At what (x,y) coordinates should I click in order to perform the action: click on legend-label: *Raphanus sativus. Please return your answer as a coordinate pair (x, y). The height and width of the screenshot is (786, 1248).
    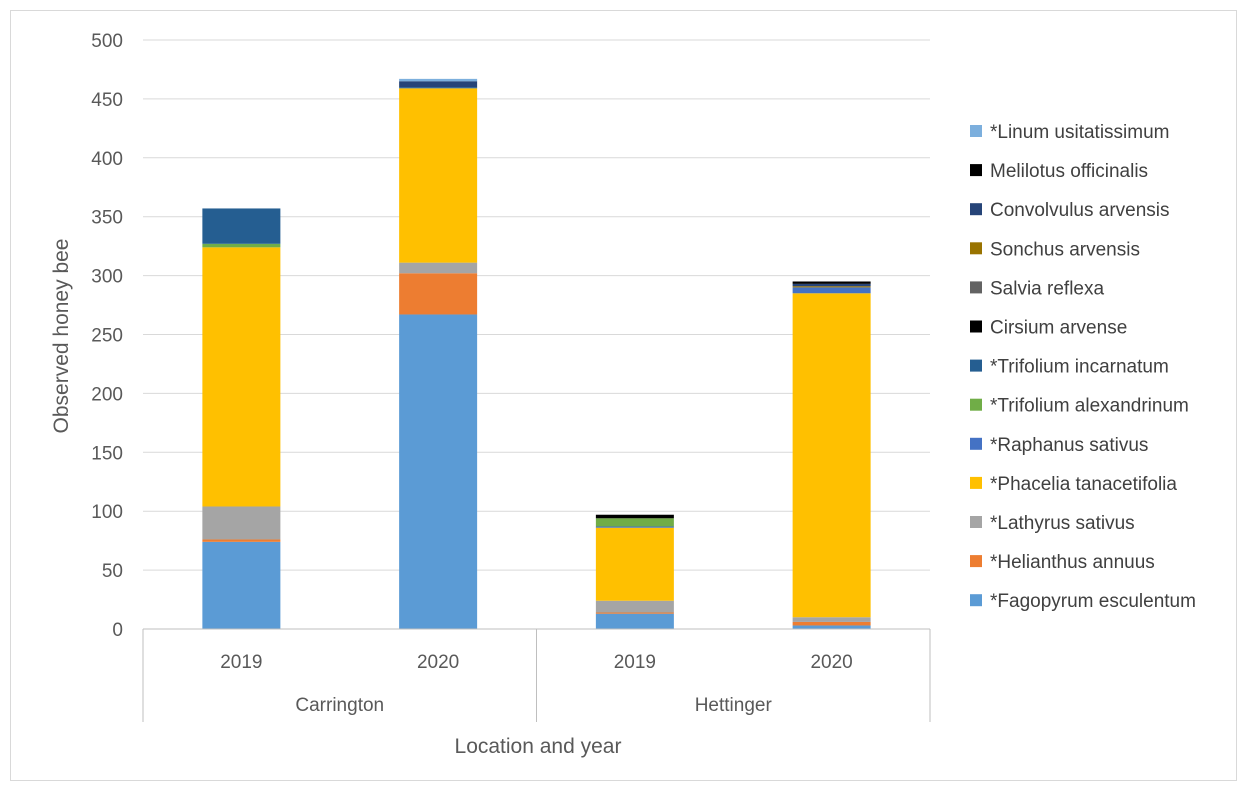
    Looking at the image, I should click on (1069, 445).